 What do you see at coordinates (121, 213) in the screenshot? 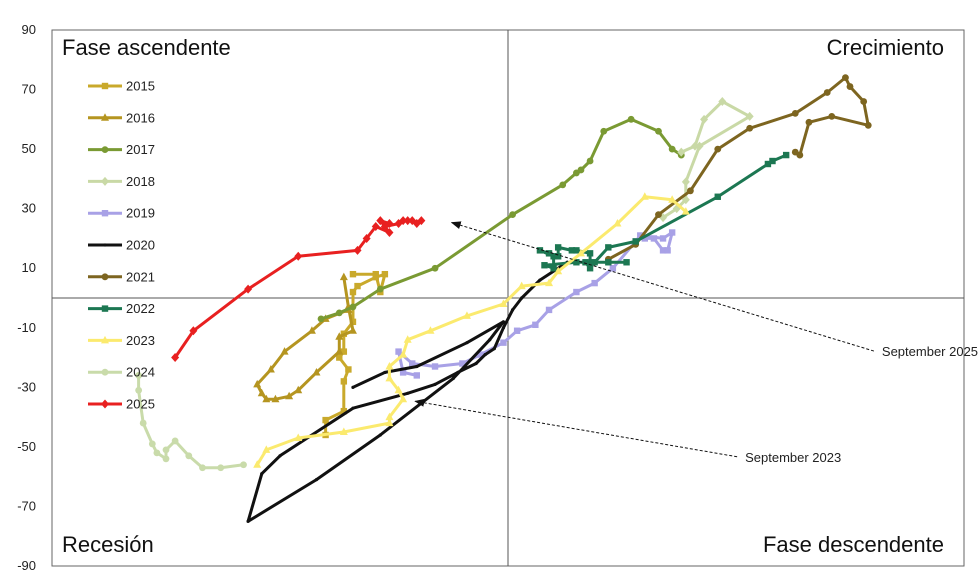
I see `legend-item-2019: 2019` at bounding box center [121, 213].